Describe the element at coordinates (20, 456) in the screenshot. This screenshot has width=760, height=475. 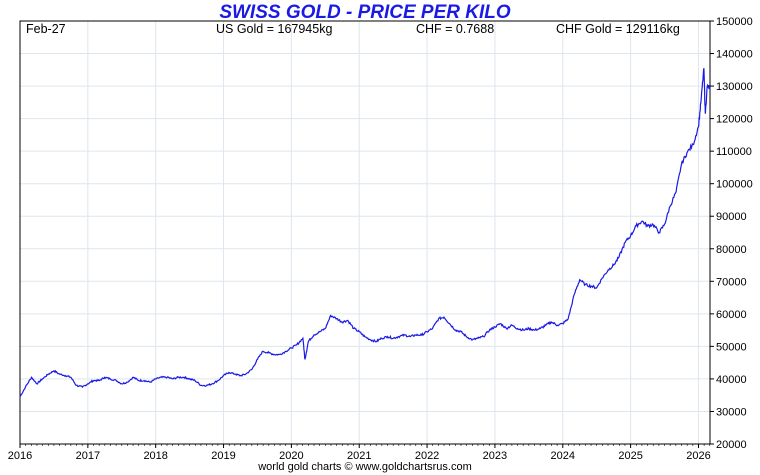
I see `x-tick-label: 2016` at that location.